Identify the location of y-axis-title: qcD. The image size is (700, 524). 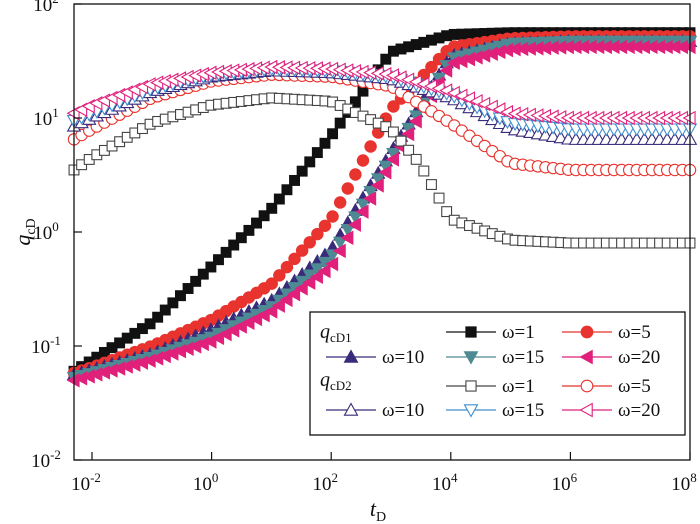
(24, 231).